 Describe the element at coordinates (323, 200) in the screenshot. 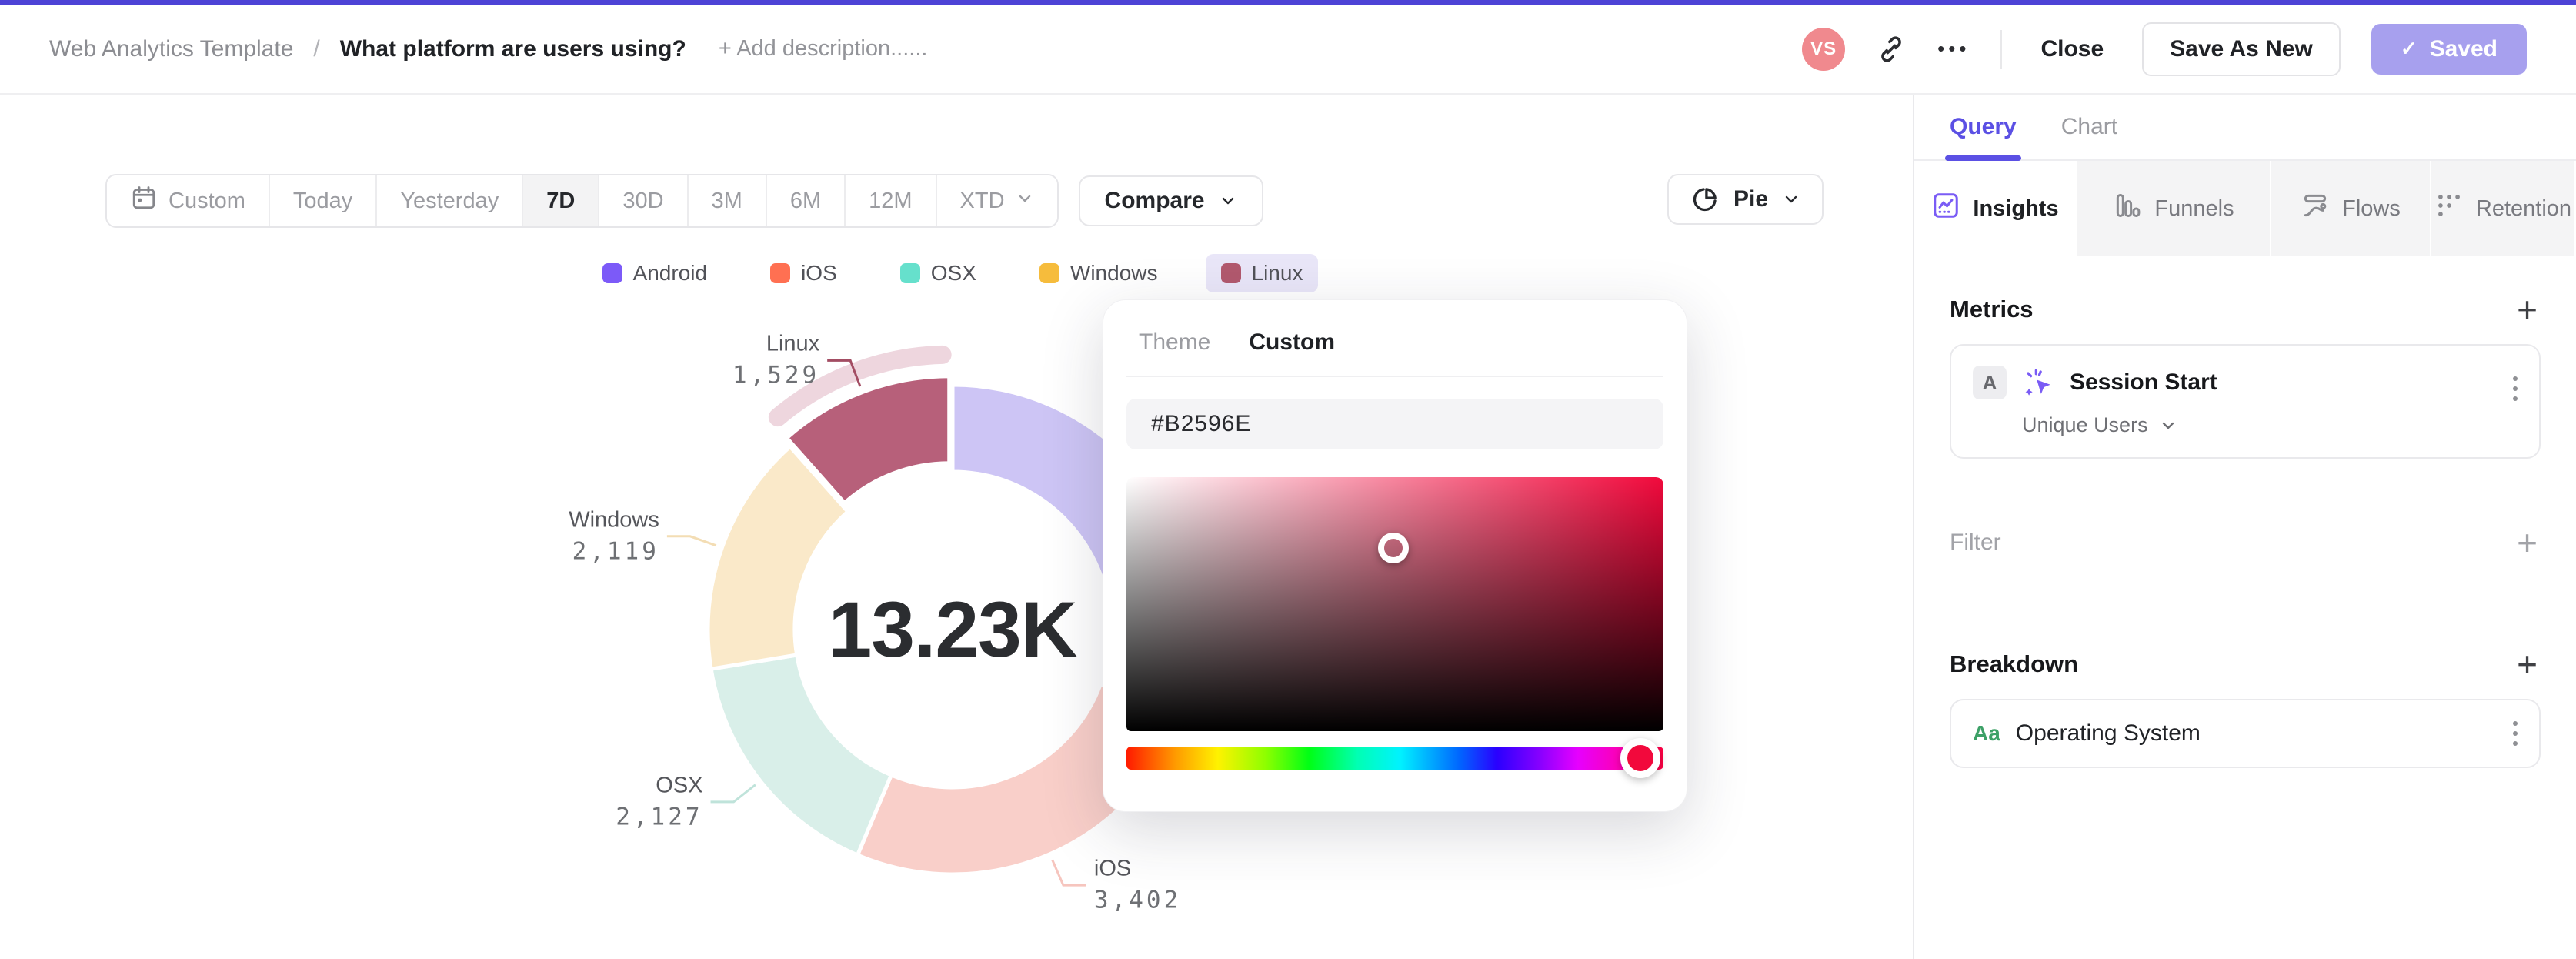

I see `range-button-today: Today` at that location.